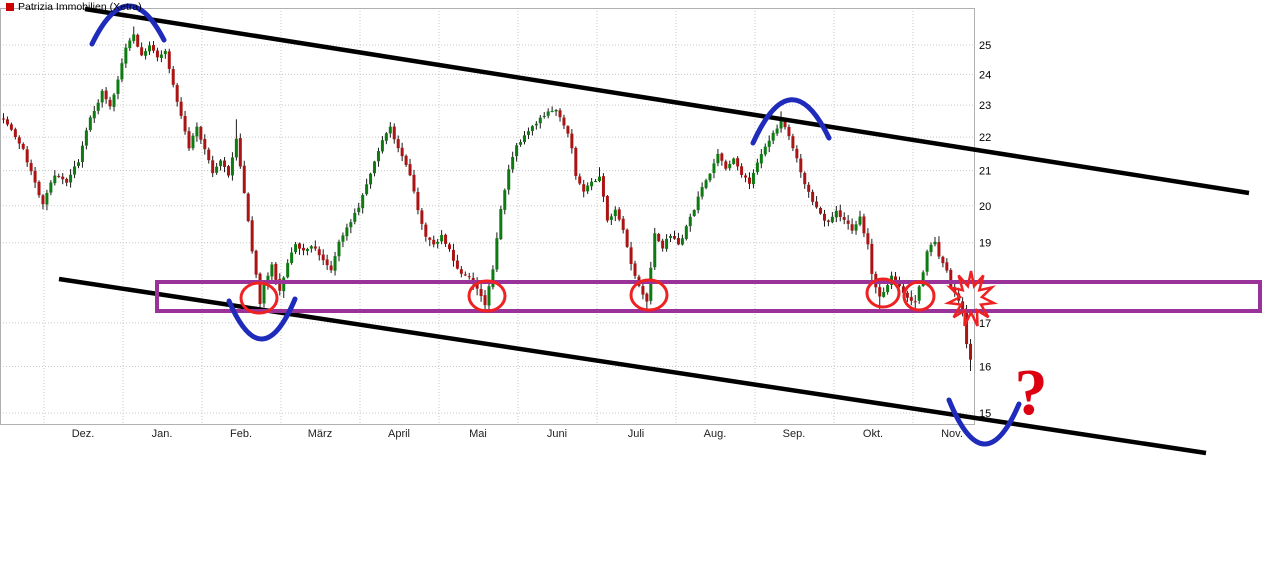 This screenshot has height=561, width=1266. Describe the element at coordinates (636, 434) in the screenshot. I see `x-tick-label: Juli` at that location.